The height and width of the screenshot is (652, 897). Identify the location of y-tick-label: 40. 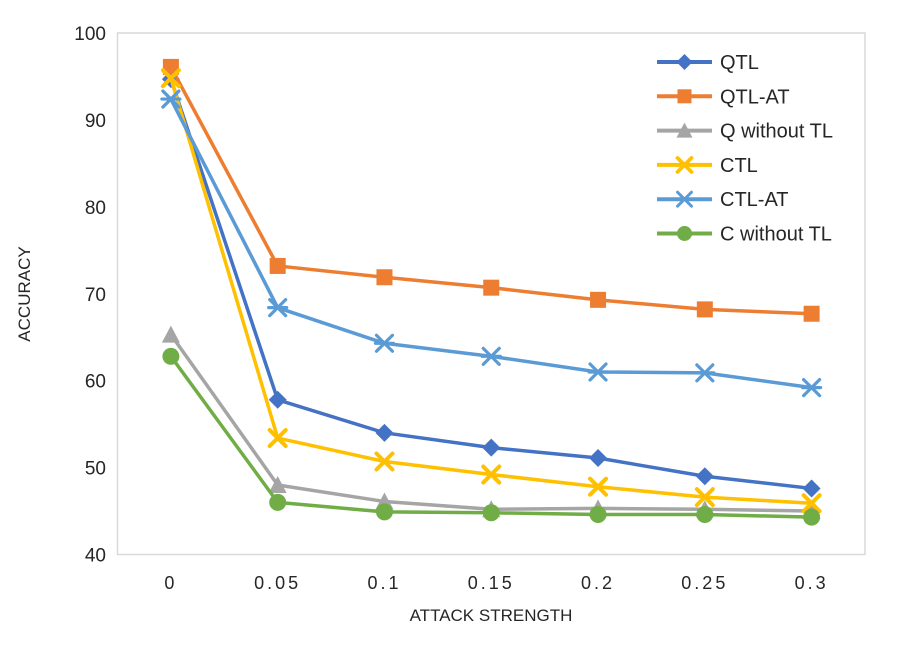
(95, 556).